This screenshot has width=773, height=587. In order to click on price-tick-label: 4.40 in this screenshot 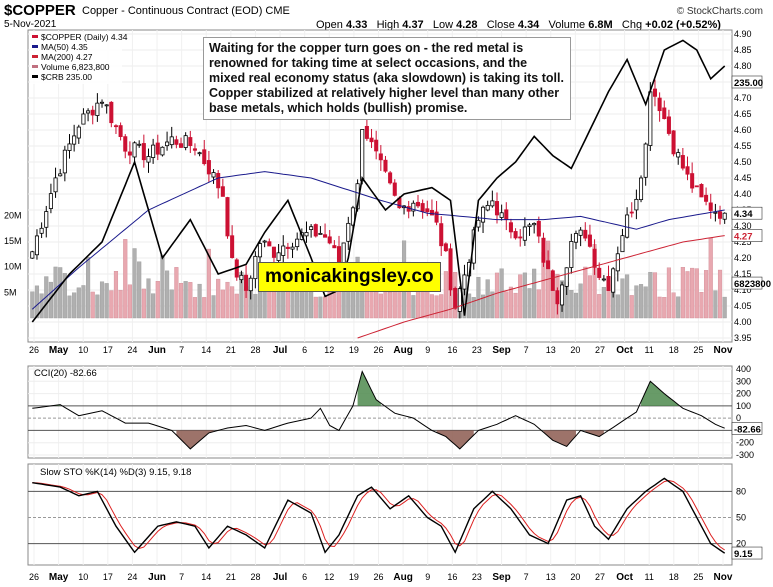, I will do `click(743, 194)`.